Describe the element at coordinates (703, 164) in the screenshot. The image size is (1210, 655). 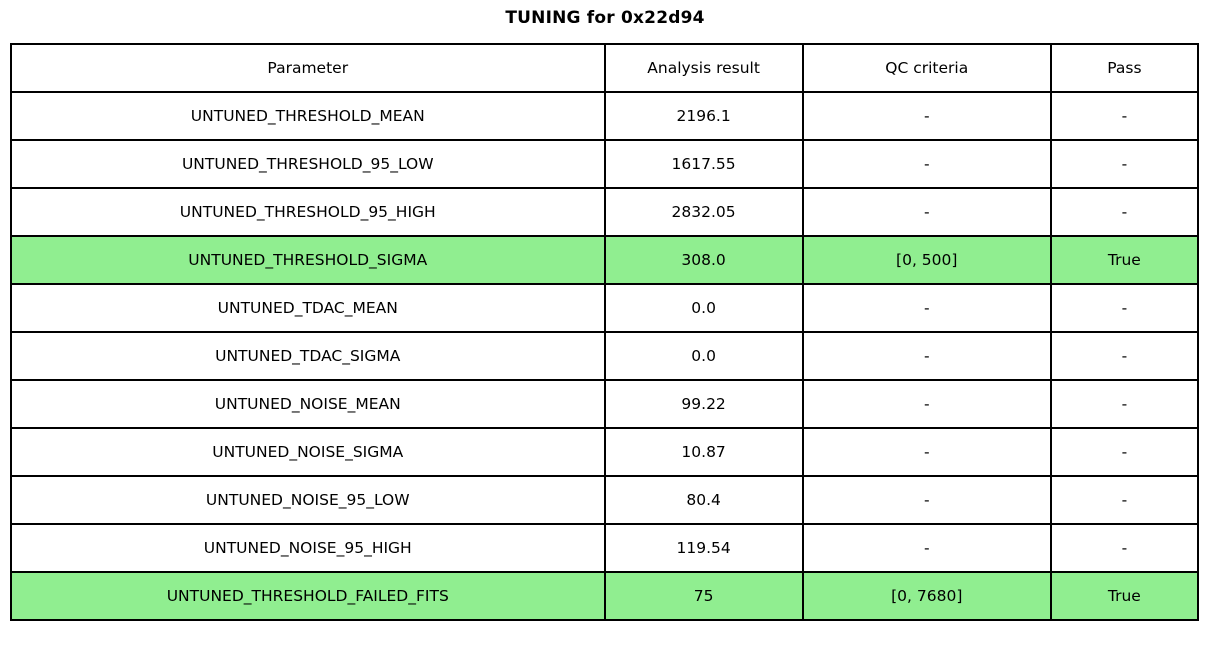
I see `cell-analysis-result: 1617.55` at that location.